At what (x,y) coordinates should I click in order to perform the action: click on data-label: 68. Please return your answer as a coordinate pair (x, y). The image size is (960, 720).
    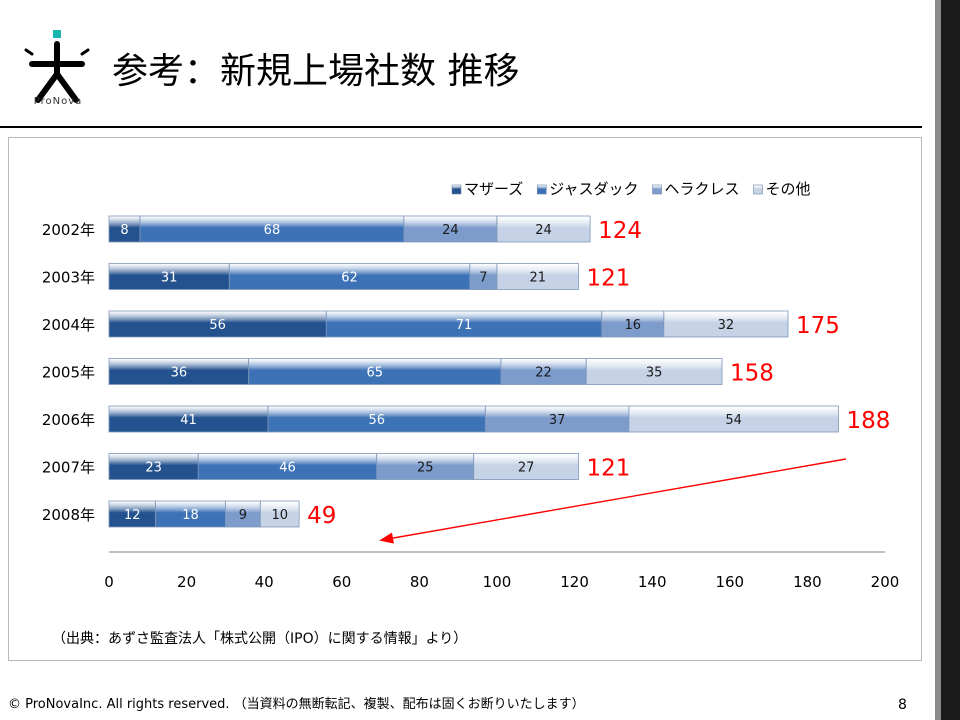
    Looking at the image, I should click on (272, 230).